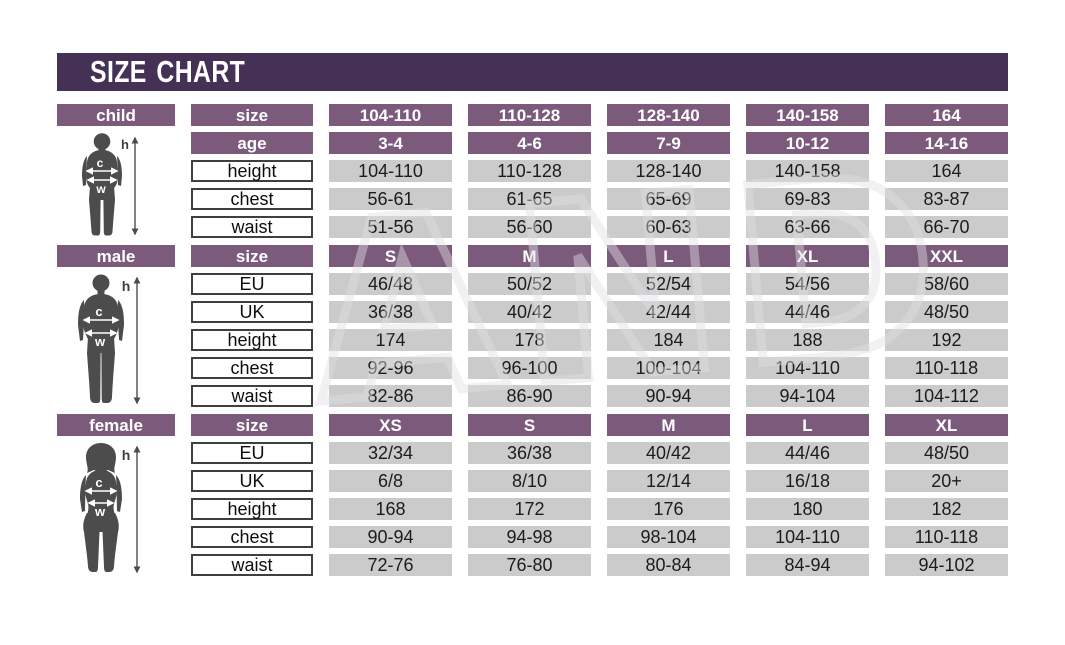  I want to click on data-cell: 54/56, so click(807, 284).